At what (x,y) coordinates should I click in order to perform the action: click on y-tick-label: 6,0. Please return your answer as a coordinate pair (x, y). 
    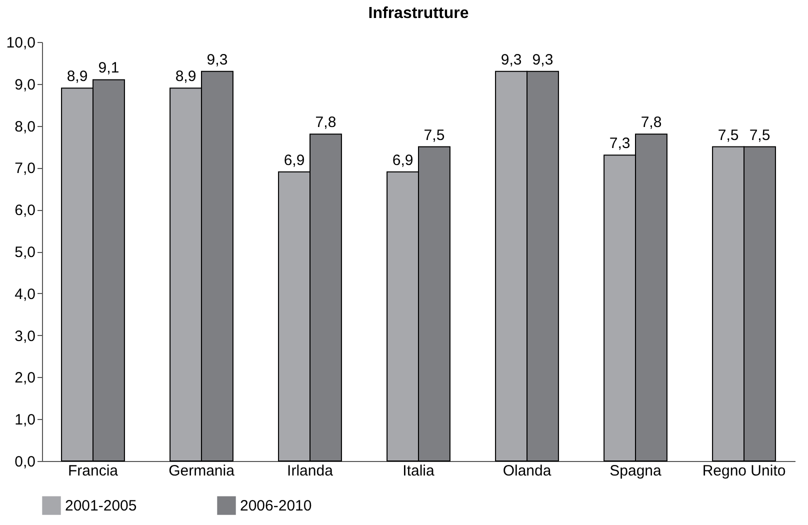
    Looking at the image, I should click on (25, 211).